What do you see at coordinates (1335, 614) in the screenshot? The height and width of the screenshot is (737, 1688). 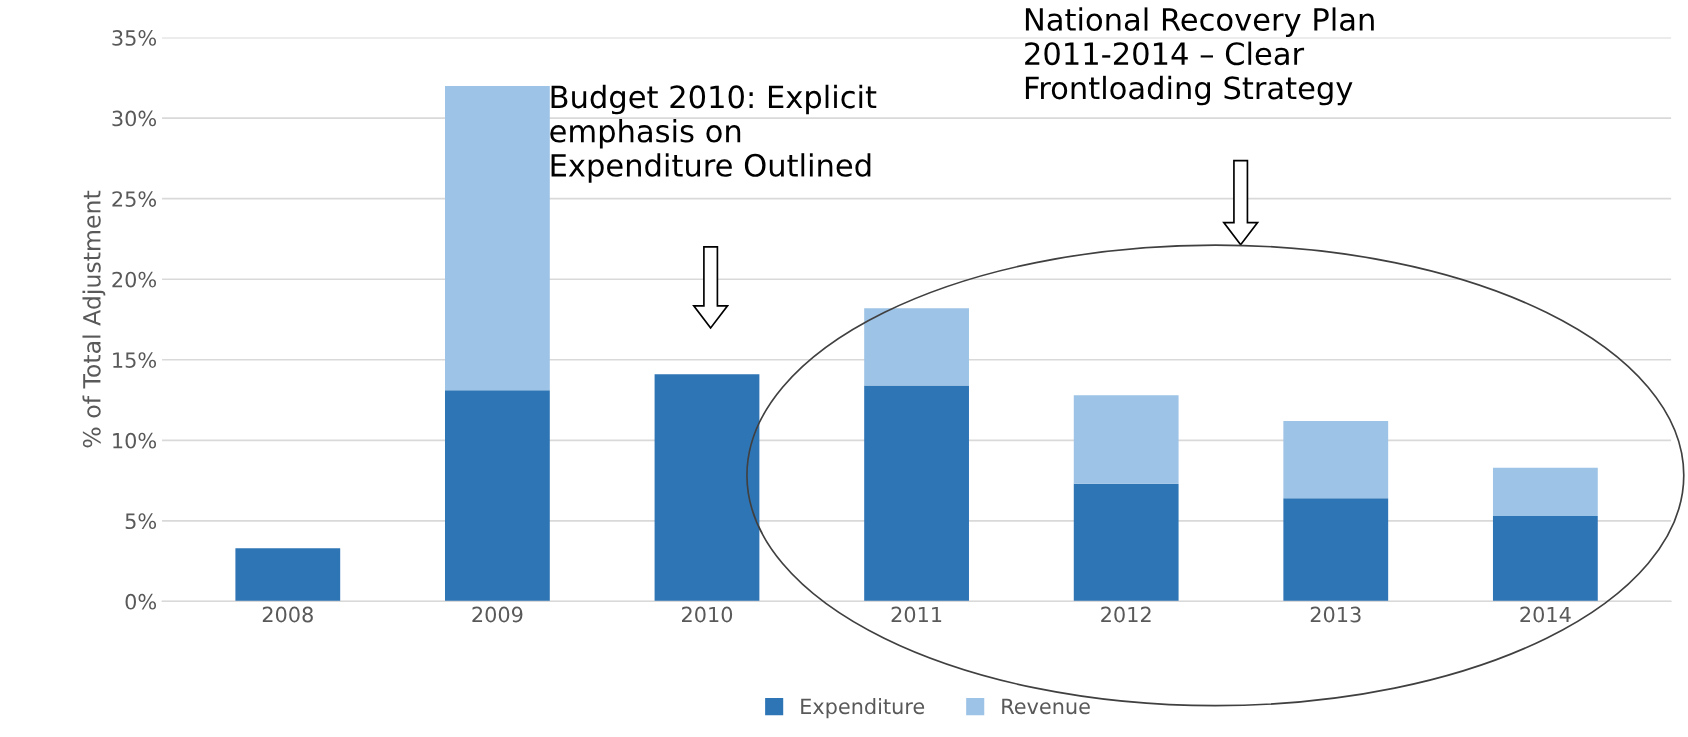 I see `x-tick-label: 2013` at bounding box center [1335, 614].